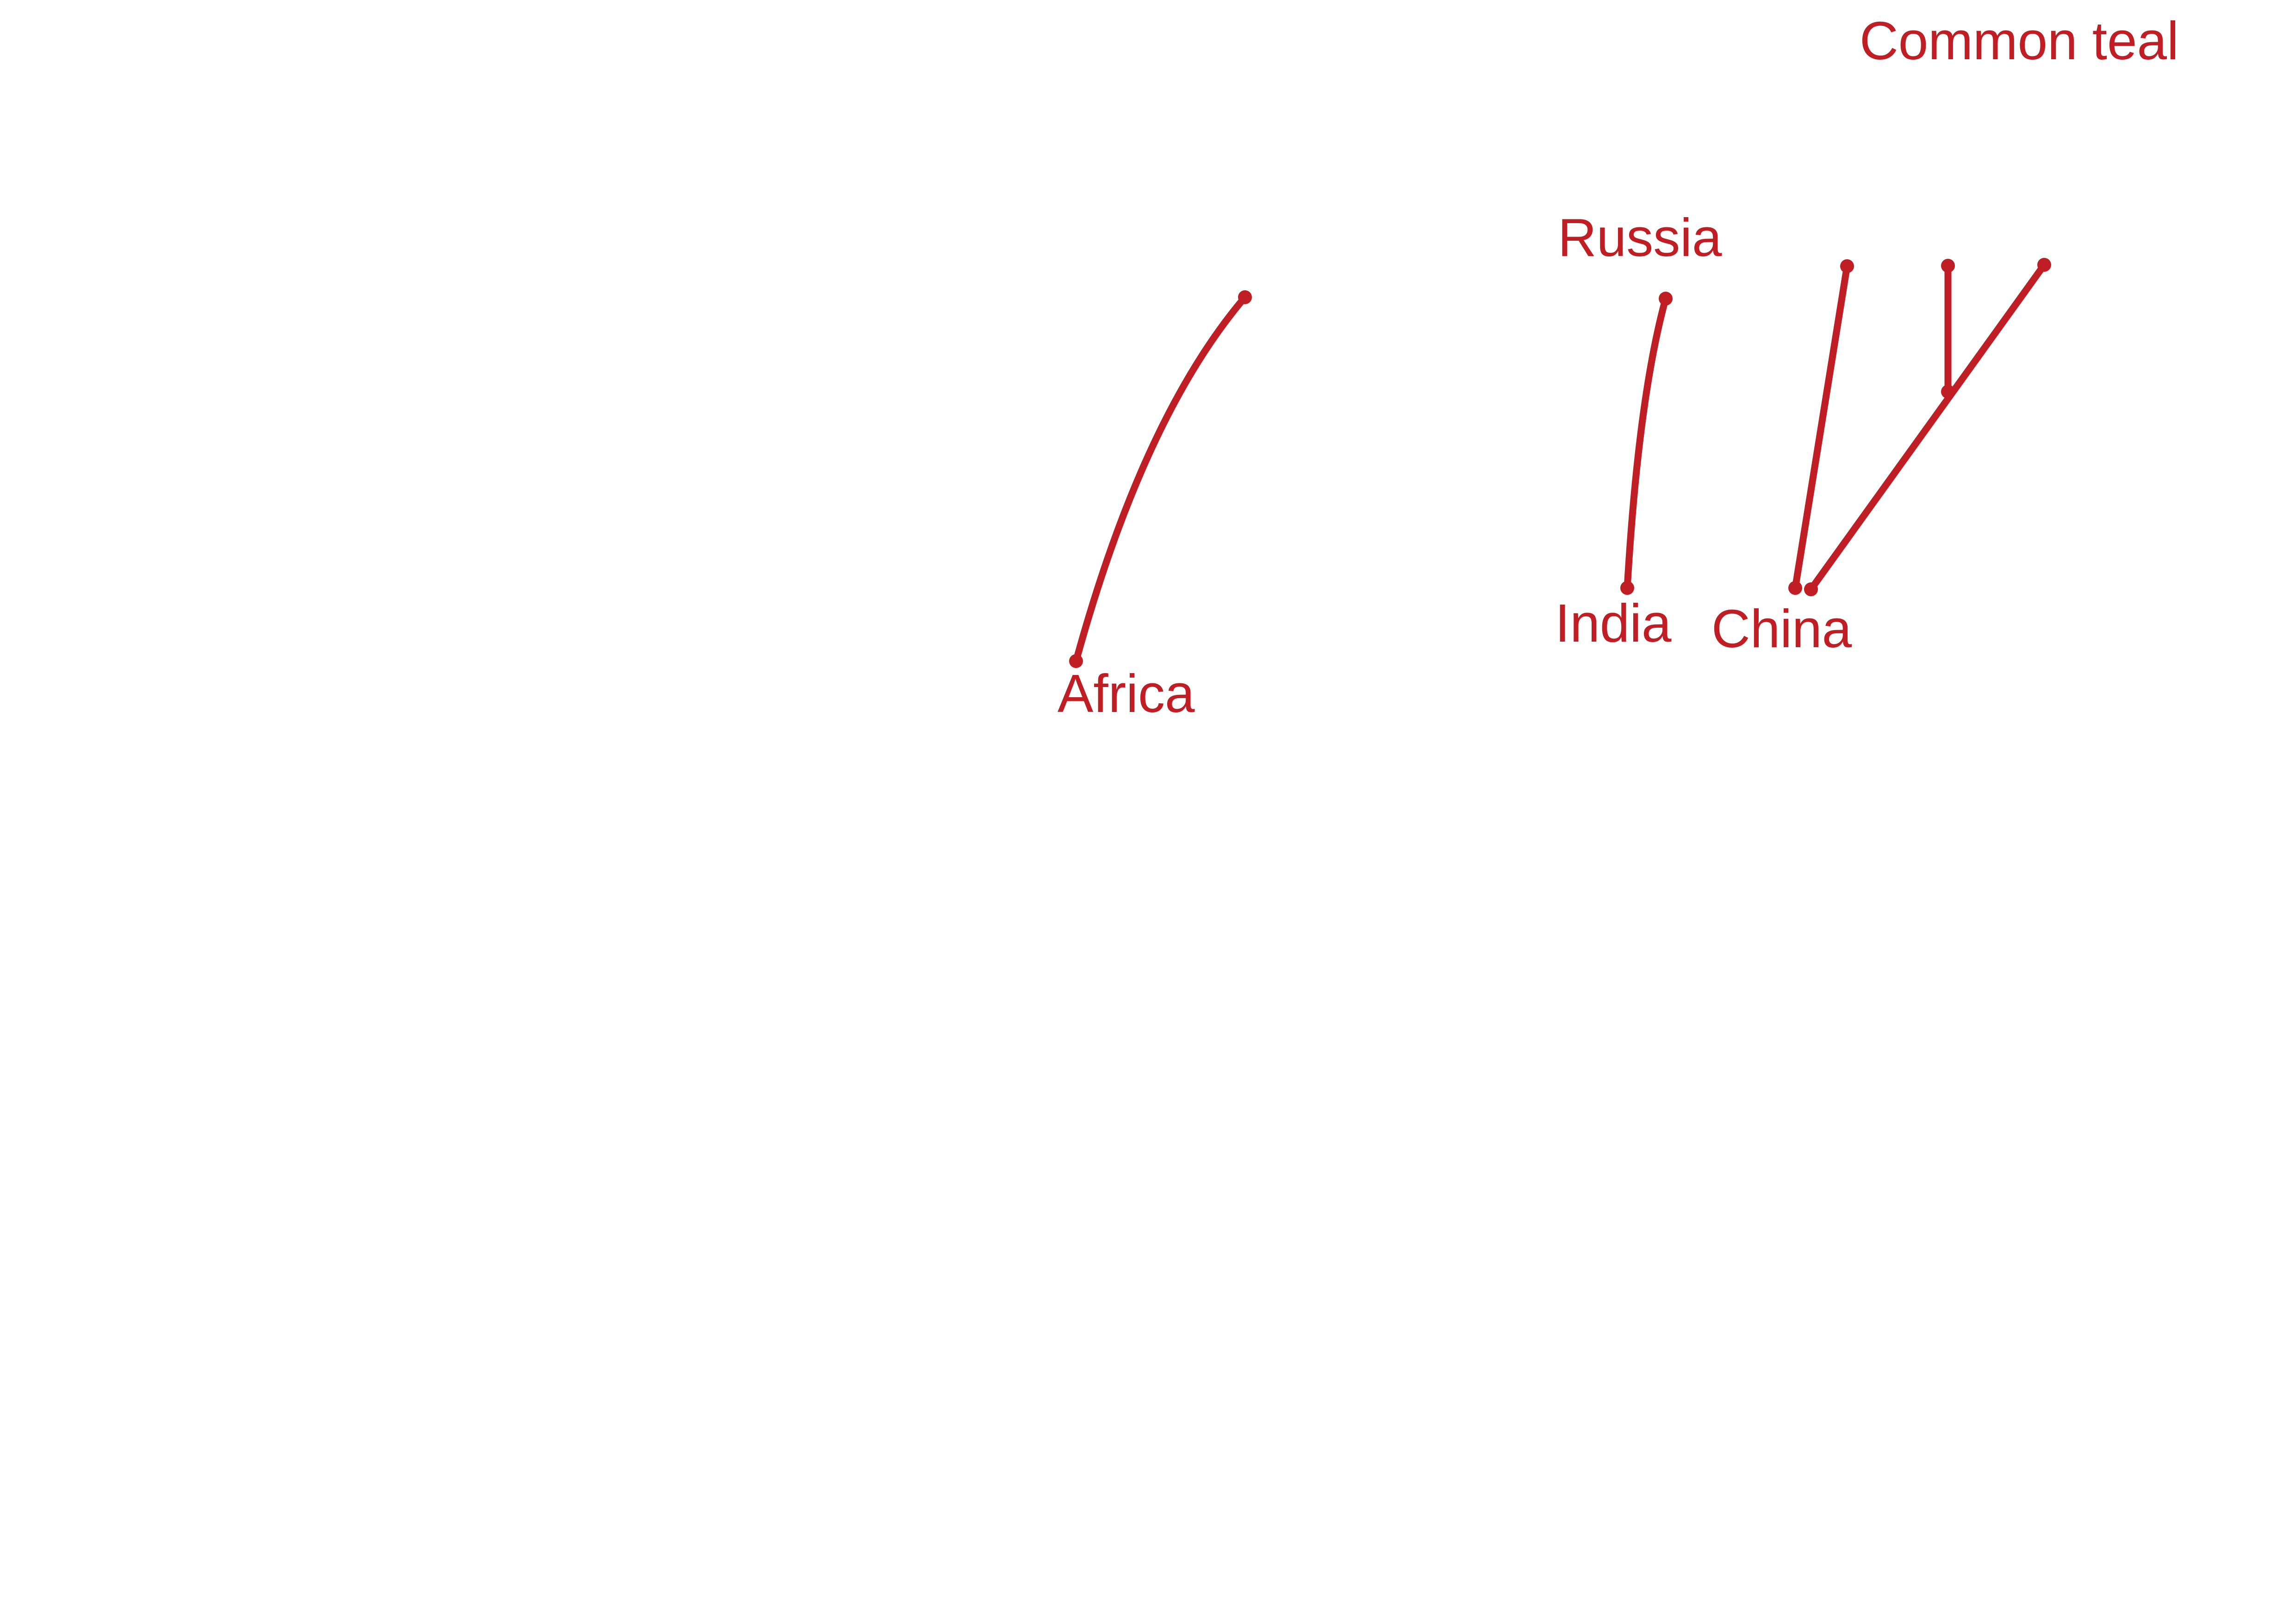 The image size is (2296, 1624). Describe the element at coordinates (2019, 41) in the screenshot. I see `map-title: Common teal` at that location.